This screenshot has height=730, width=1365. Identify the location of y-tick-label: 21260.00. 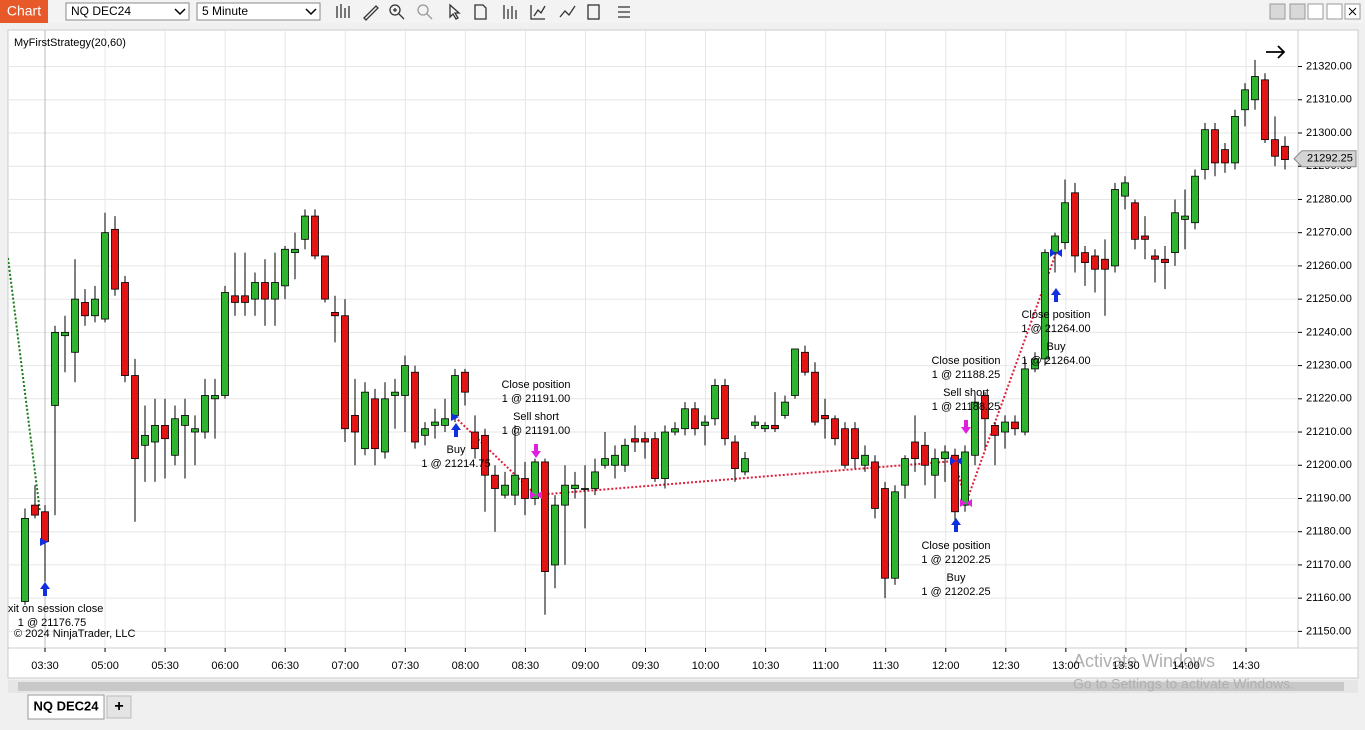
(1329, 266).